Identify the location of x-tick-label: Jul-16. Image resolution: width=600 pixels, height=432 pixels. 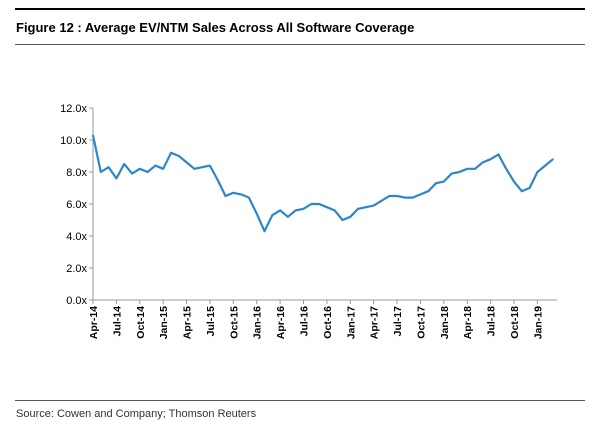
(305, 321).